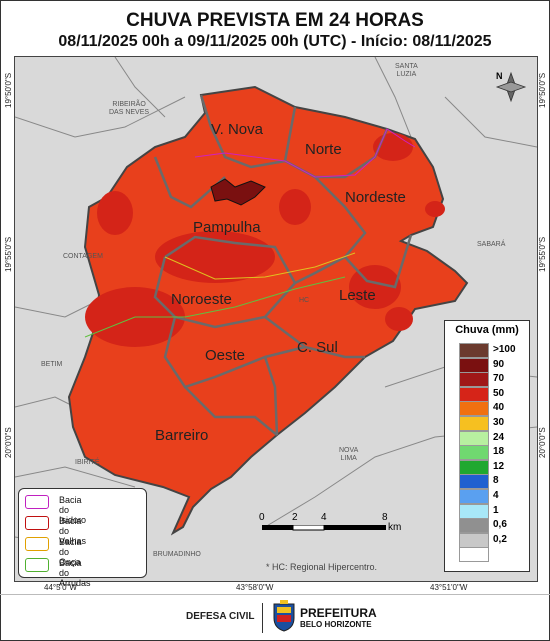 The height and width of the screenshot is (641, 550). I want to click on basin-velhas-swatch, so click(37, 523).